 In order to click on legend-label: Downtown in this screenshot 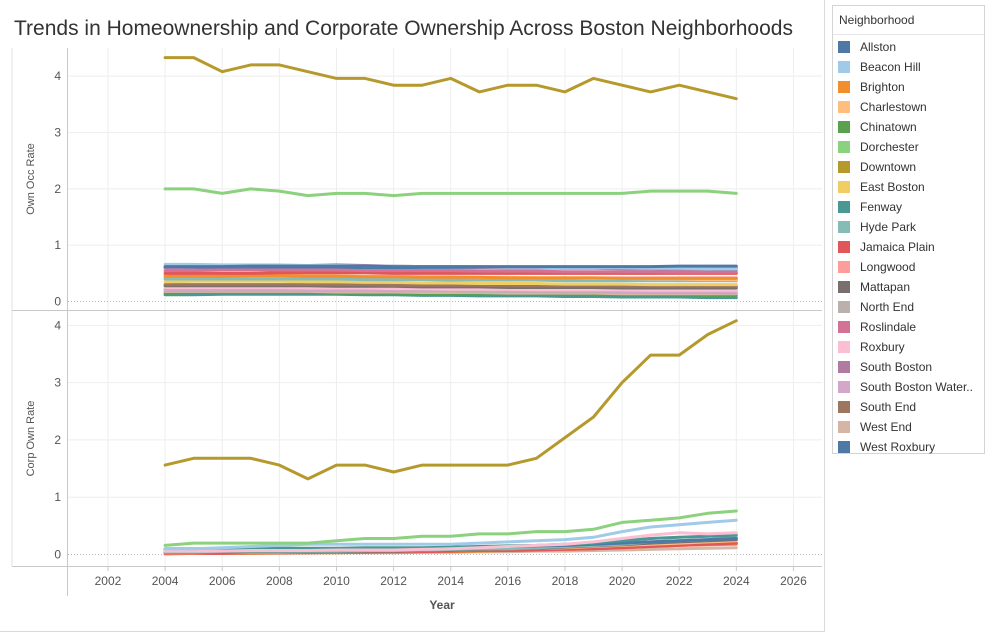, I will do `click(888, 167)`.